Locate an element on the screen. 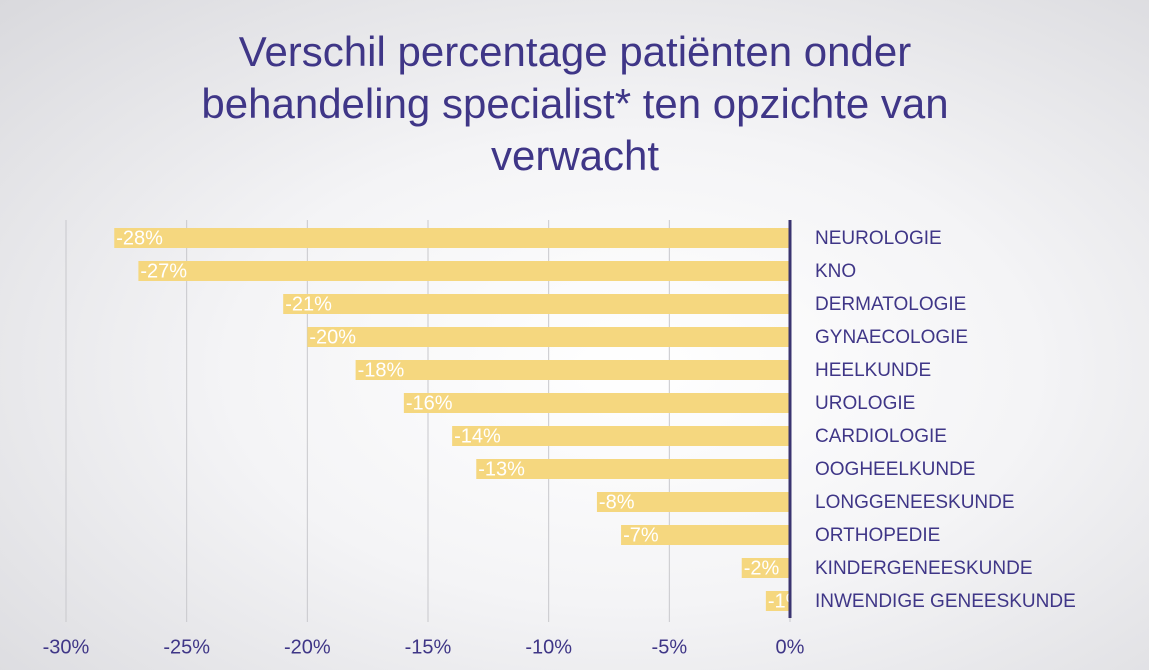 The height and width of the screenshot is (670, 1149). y-tick-label: NEUROLOGIE is located at coordinates (878, 238).